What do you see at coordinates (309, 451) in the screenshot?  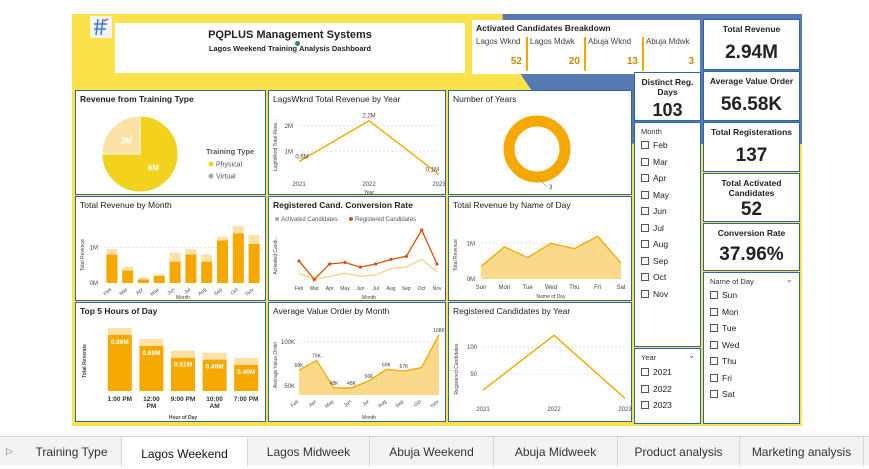 I see `tab-lagos-midweek: Lagos Midweek` at bounding box center [309, 451].